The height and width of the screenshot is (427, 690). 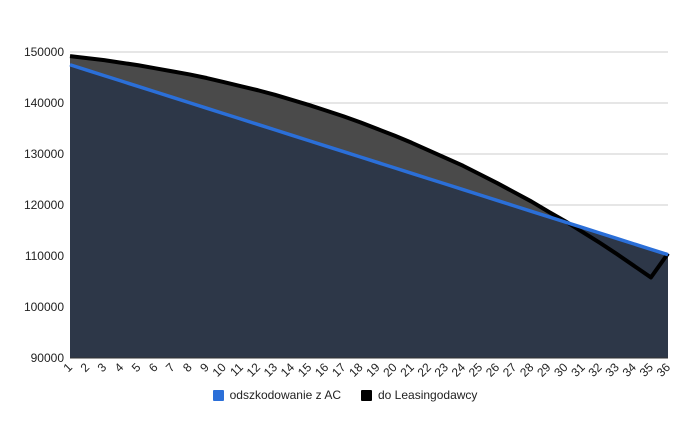 What do you see at coordinates (285, 395) in the screenshot?
I see `legend-label-ac: odszkodowanie z AC` at bounding box center [285, 395].